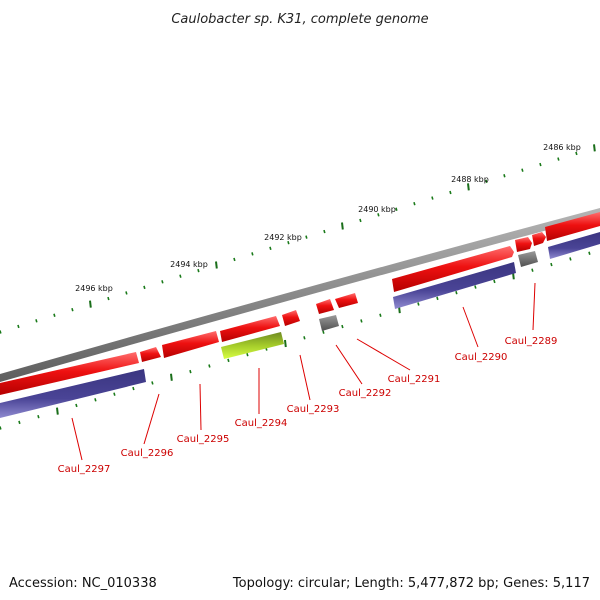  Describe the element at coordinates (574, 245) in the screenshot. I see `gene-caul-2289-reverse` at that location.